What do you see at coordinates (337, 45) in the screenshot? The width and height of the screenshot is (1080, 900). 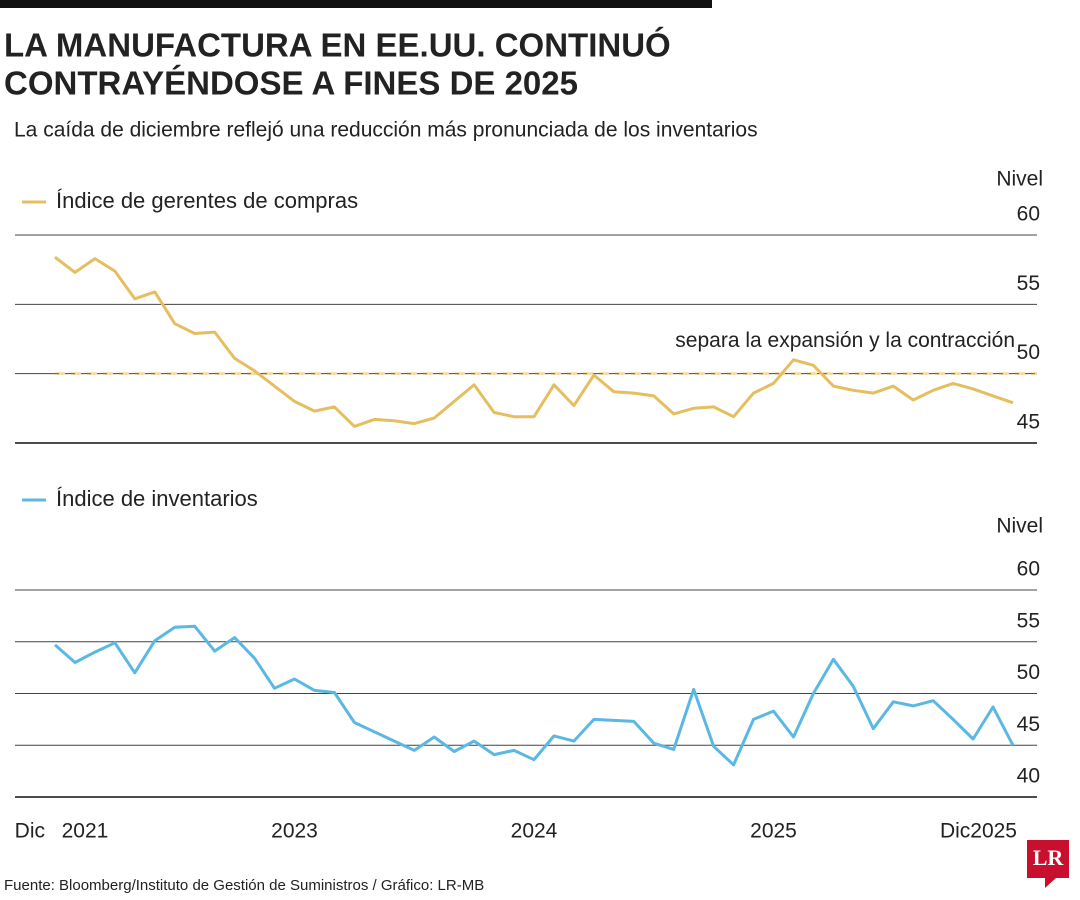 I see `title-line: LA MANUFACTURA EN EE.UU. CONTINUÓ` at bounding box center [337, 45].